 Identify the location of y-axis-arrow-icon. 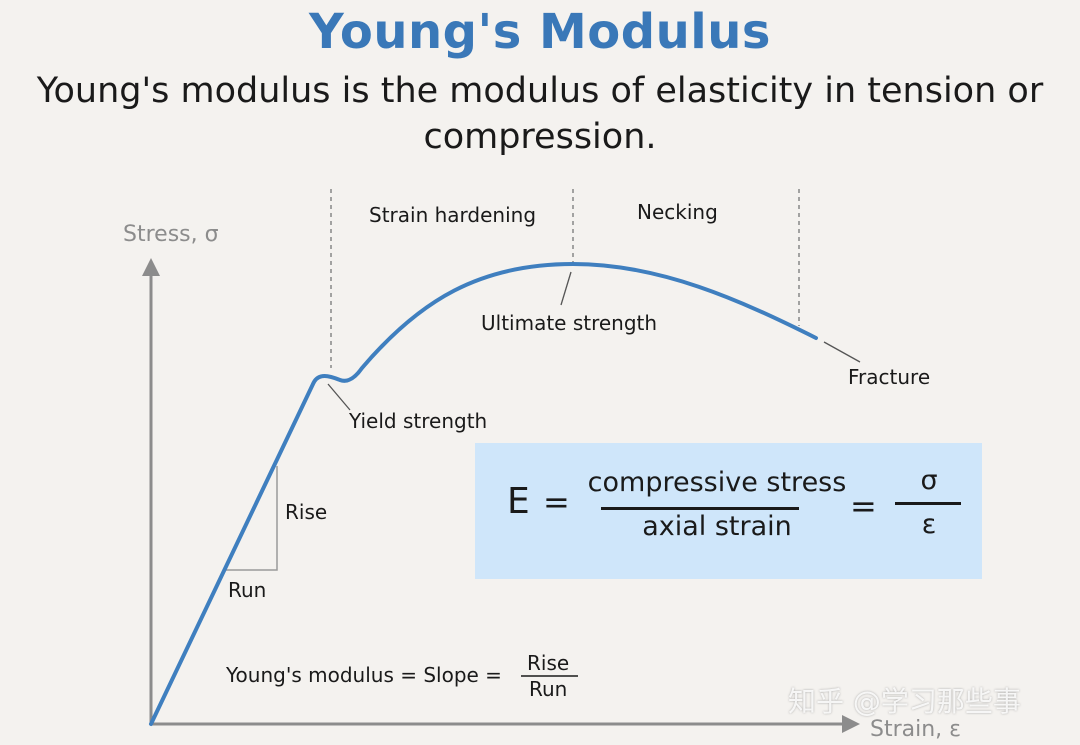
(151, 267).